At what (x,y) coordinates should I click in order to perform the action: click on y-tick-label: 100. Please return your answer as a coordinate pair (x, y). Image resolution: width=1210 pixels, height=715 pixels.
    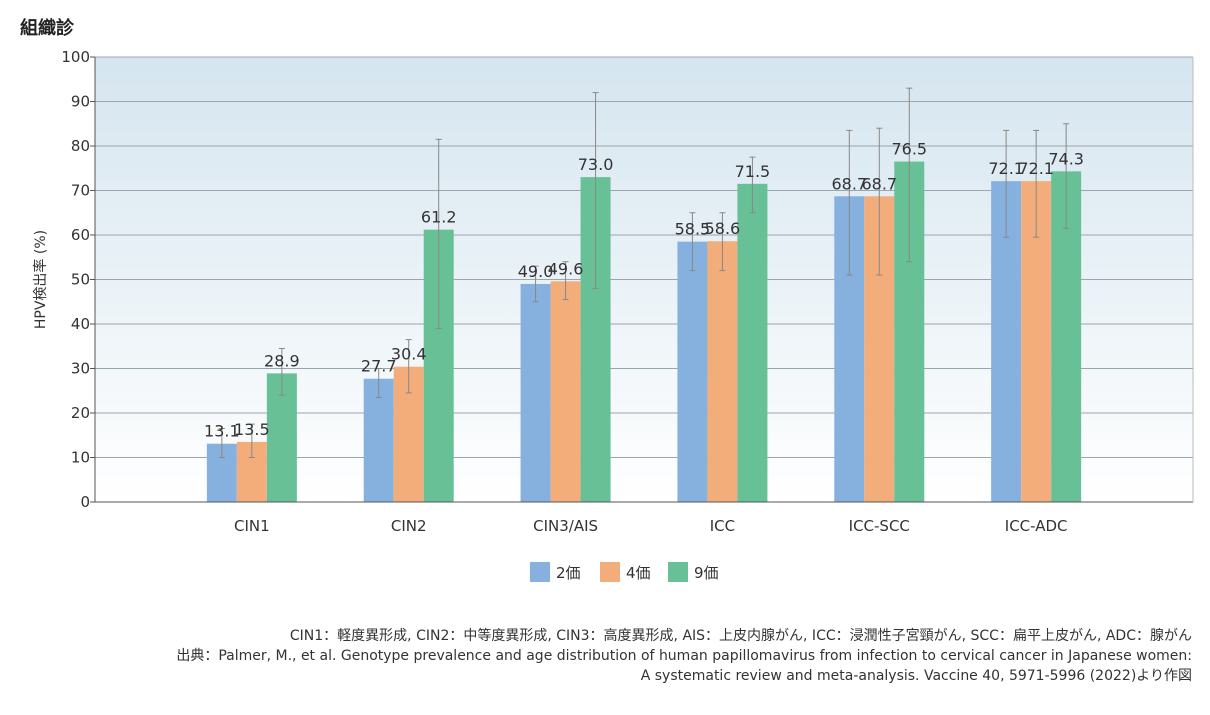
    Looking at the image, I should click on (75, 57).